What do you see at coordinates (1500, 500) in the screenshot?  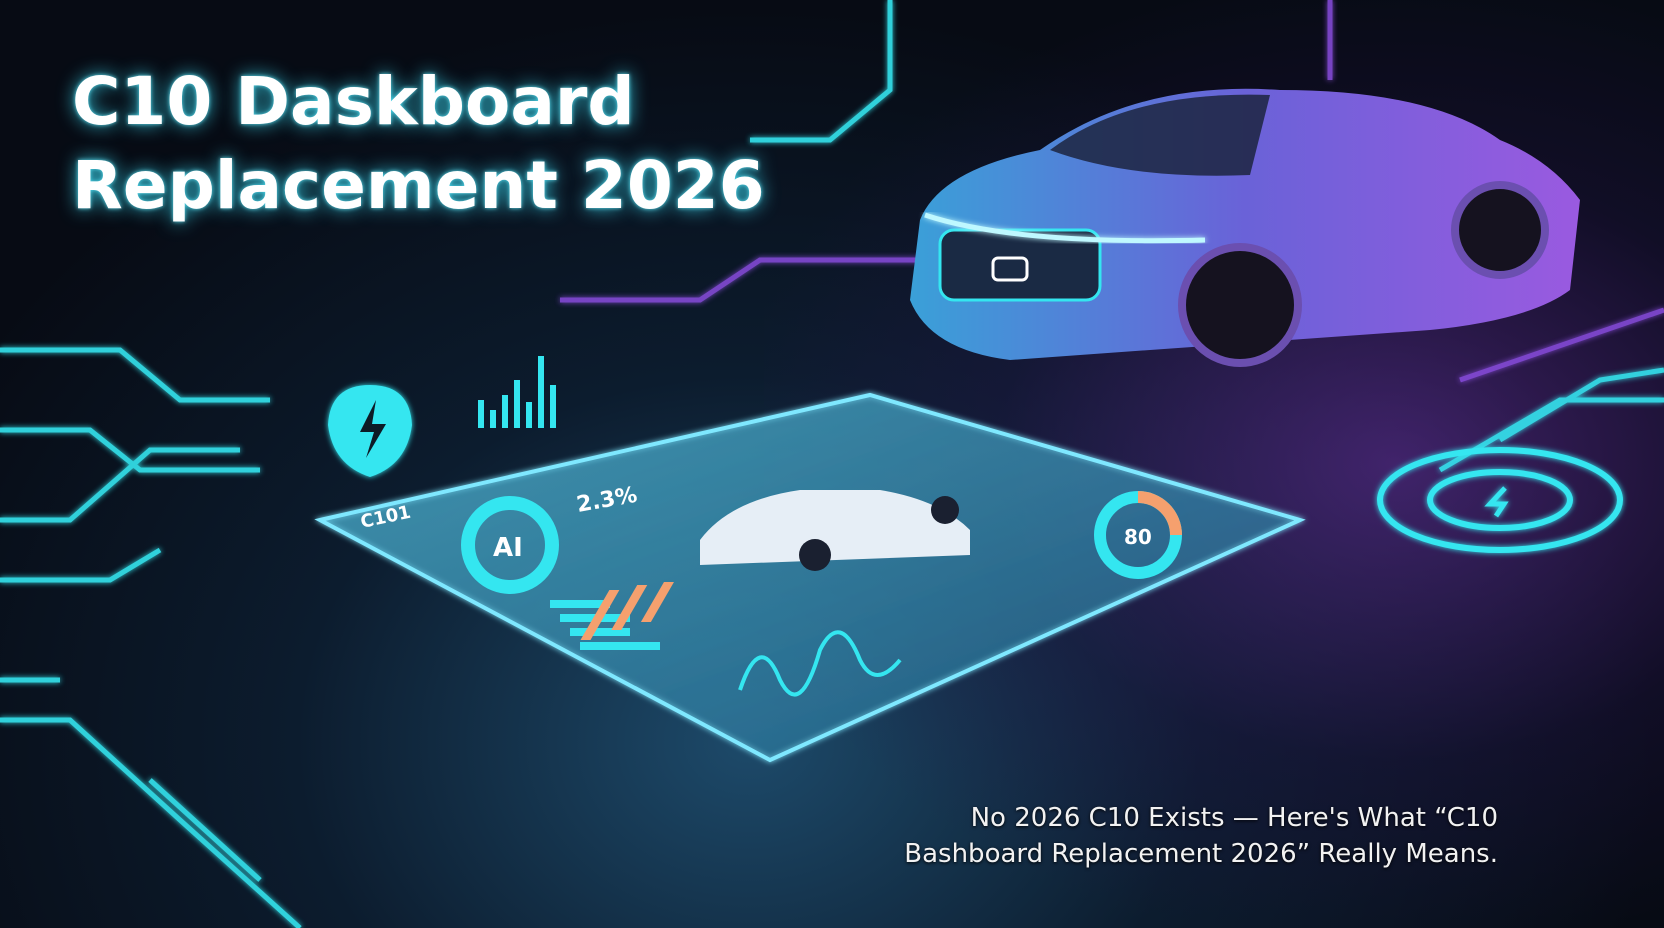 I see `wireless-charging-icon` at bounding box center [1500, 500].